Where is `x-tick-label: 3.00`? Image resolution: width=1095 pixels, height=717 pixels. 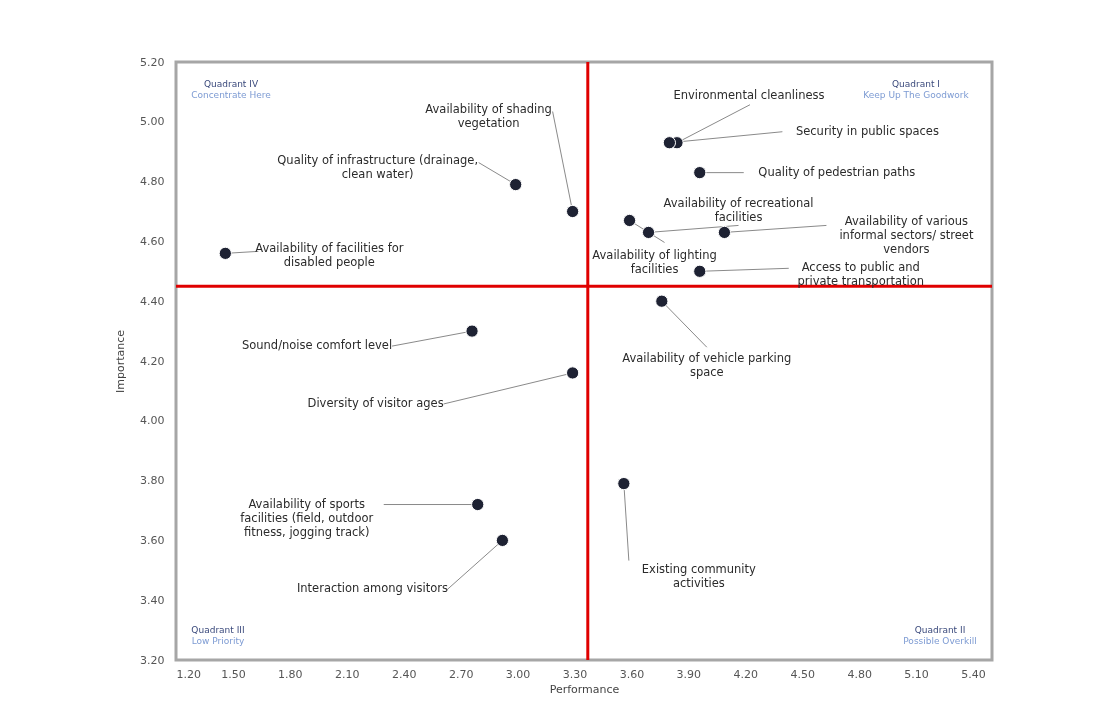
x-tick-label: 3.00 is located at coordinates (518, 674).